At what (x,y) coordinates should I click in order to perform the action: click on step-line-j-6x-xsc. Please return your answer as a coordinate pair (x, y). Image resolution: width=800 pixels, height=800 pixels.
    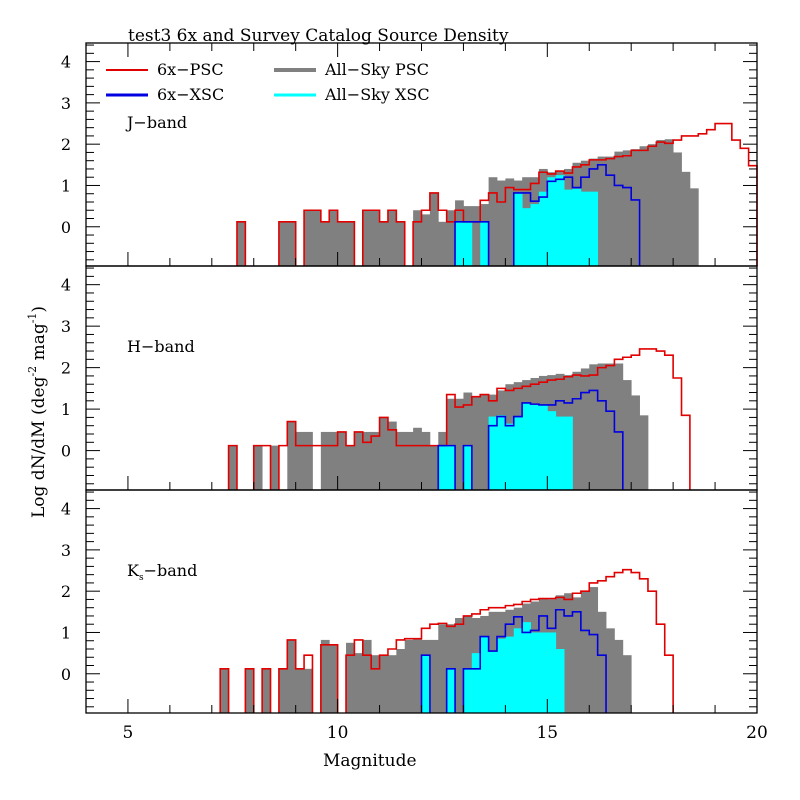
    Looking at the image, I should click on (547, 215).